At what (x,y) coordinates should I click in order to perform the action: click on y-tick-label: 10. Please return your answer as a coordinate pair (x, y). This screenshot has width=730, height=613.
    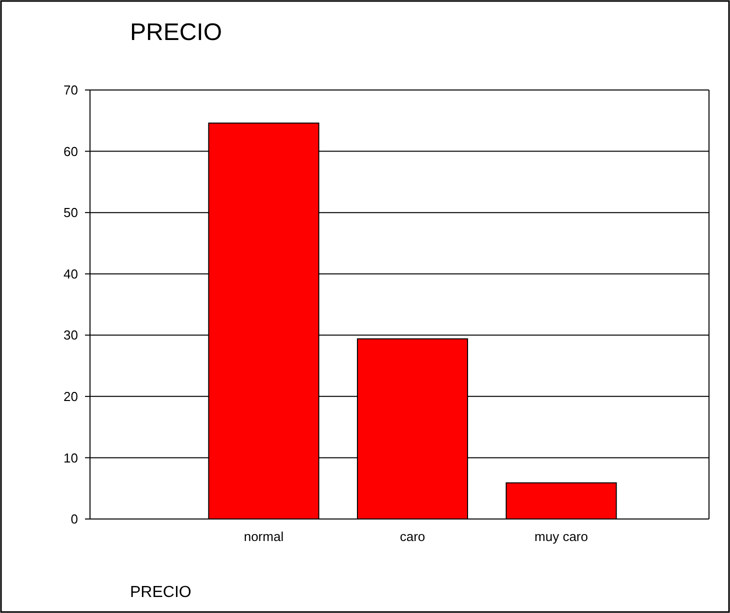
    Looking at the image, I should click on (71, 458).